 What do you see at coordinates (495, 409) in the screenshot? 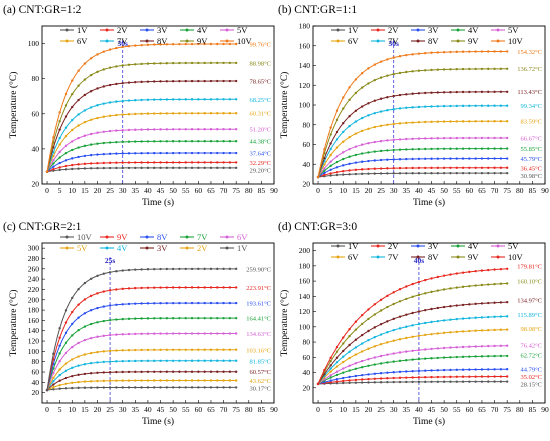
I see `x-tick-label: 70` at bounding box center [495, 409].